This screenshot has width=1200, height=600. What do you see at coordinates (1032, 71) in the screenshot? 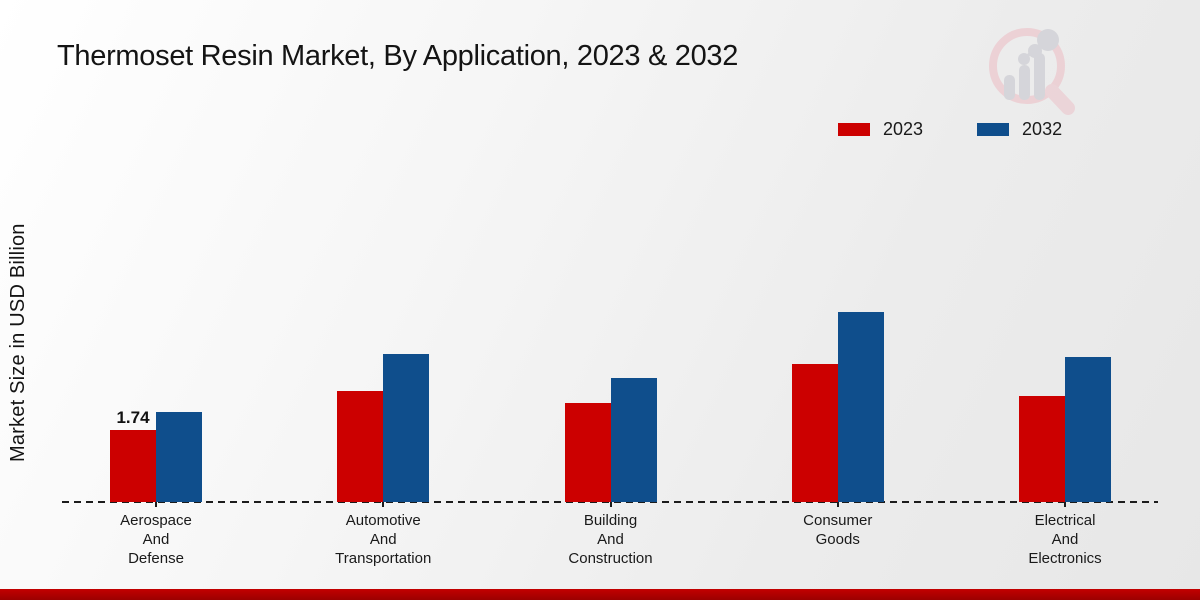
I see `market-research-logo-icon` at bounding box center [1032, 71].